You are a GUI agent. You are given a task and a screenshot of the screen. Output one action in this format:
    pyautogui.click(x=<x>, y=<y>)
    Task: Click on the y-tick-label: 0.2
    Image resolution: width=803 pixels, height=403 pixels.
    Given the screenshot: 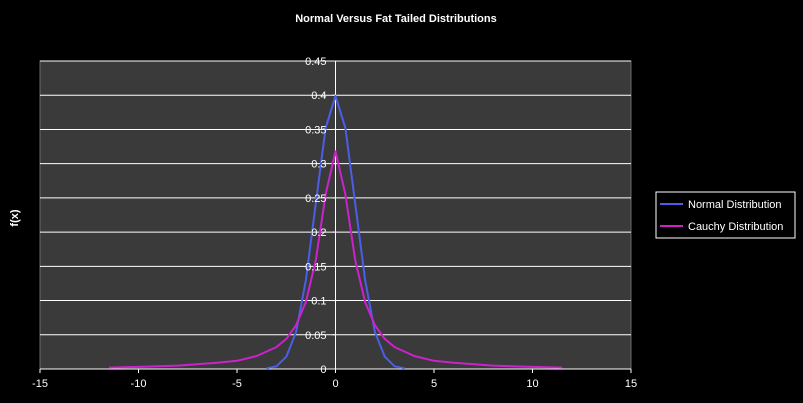 What is the action you would take?
    pyautogui.click(x=318, y=233)
    